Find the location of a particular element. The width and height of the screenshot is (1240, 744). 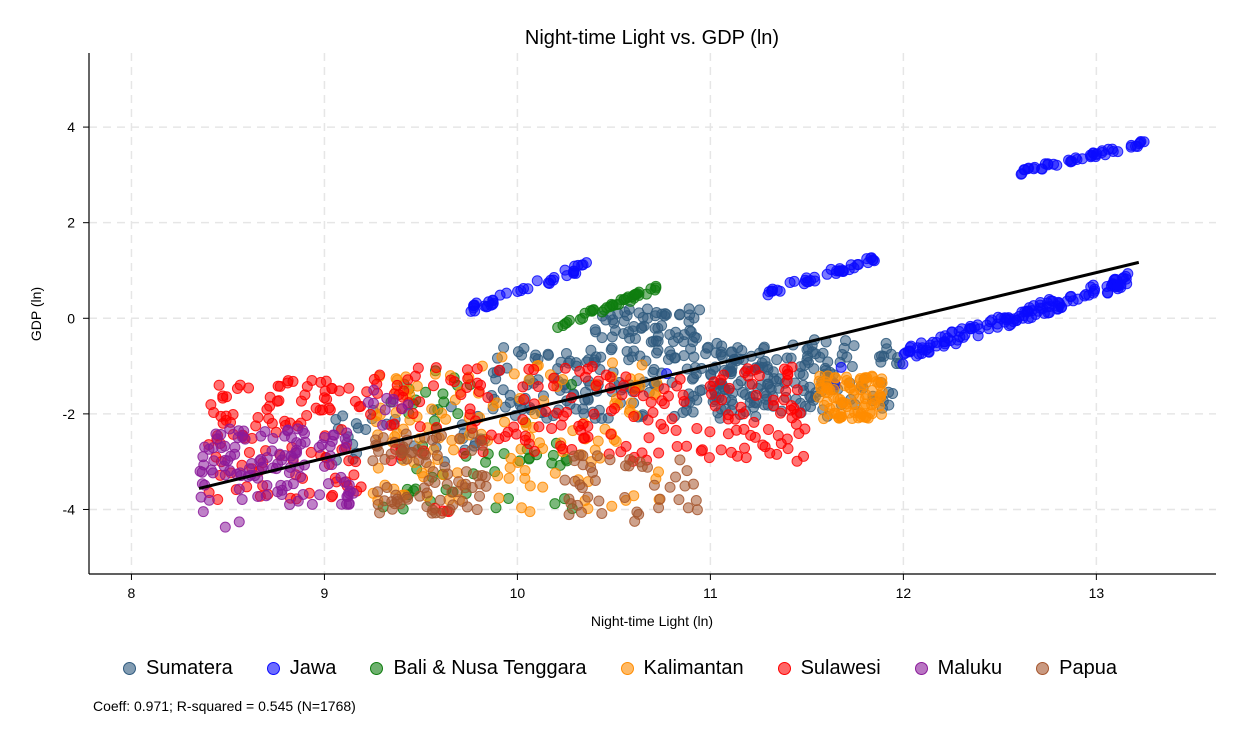

legend-label: Bali & Nusa Tenggara is located at coordinates (490, 667).